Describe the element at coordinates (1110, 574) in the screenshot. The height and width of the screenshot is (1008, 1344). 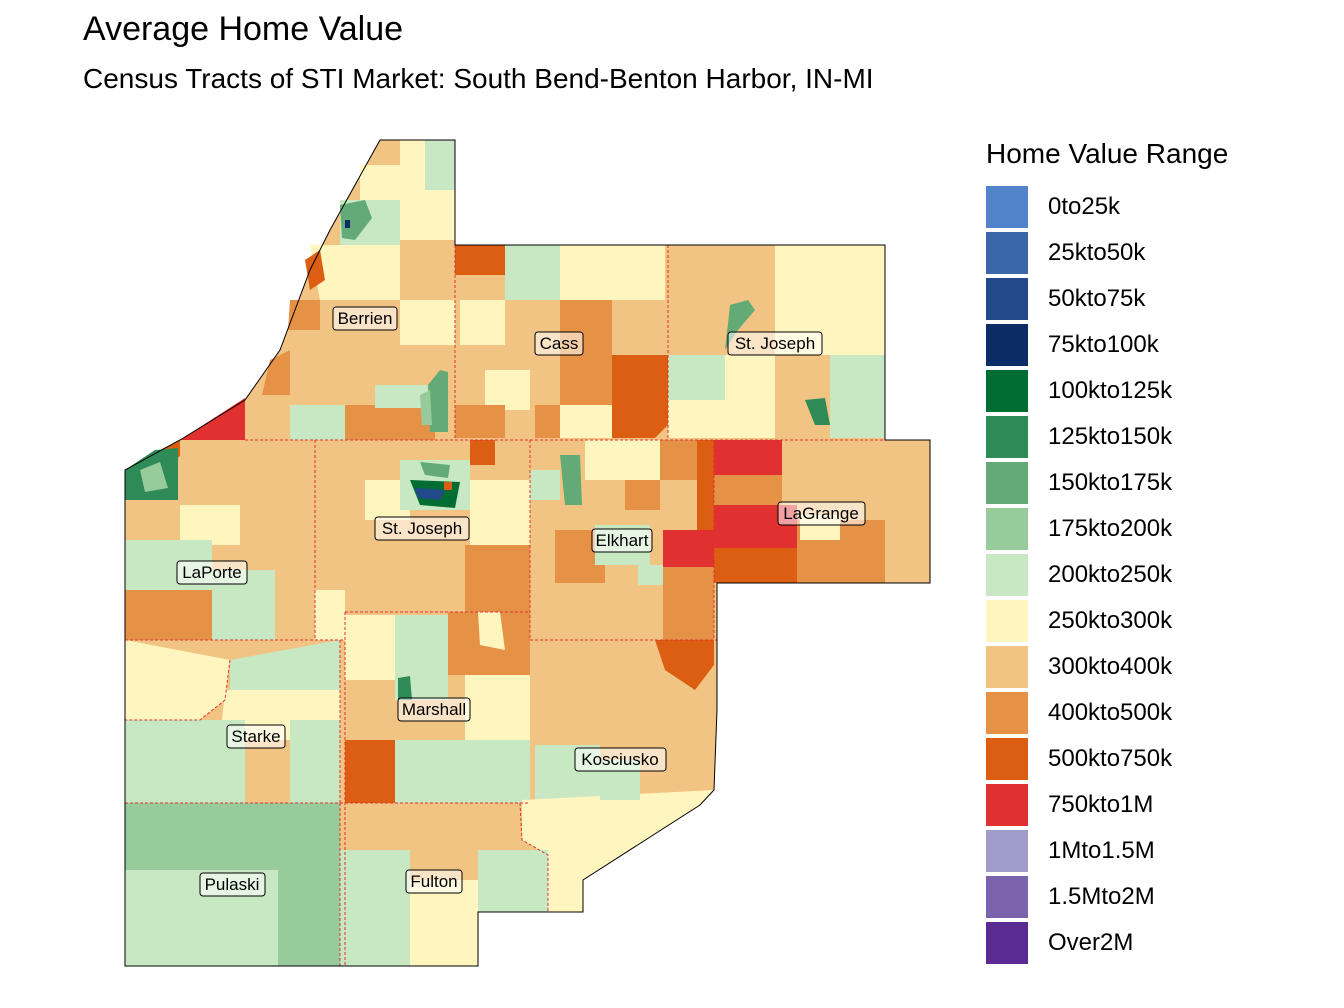
I see `legend-label: 200kto250k` at that location.